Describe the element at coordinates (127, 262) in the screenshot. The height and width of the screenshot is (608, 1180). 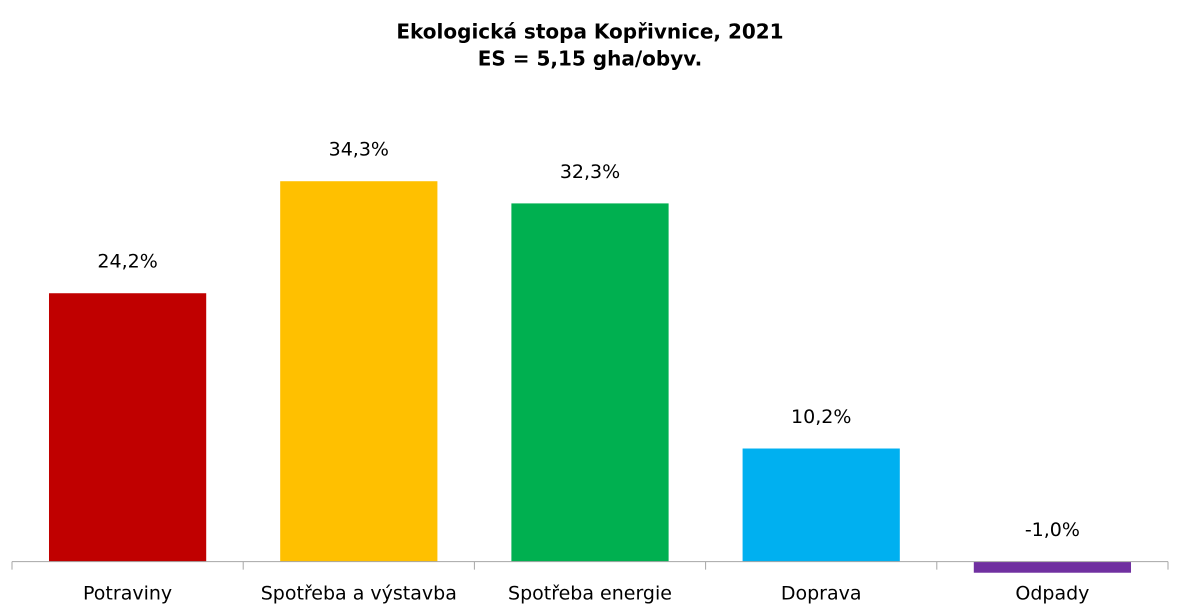
I see `value-label: 24,2%` at that location.